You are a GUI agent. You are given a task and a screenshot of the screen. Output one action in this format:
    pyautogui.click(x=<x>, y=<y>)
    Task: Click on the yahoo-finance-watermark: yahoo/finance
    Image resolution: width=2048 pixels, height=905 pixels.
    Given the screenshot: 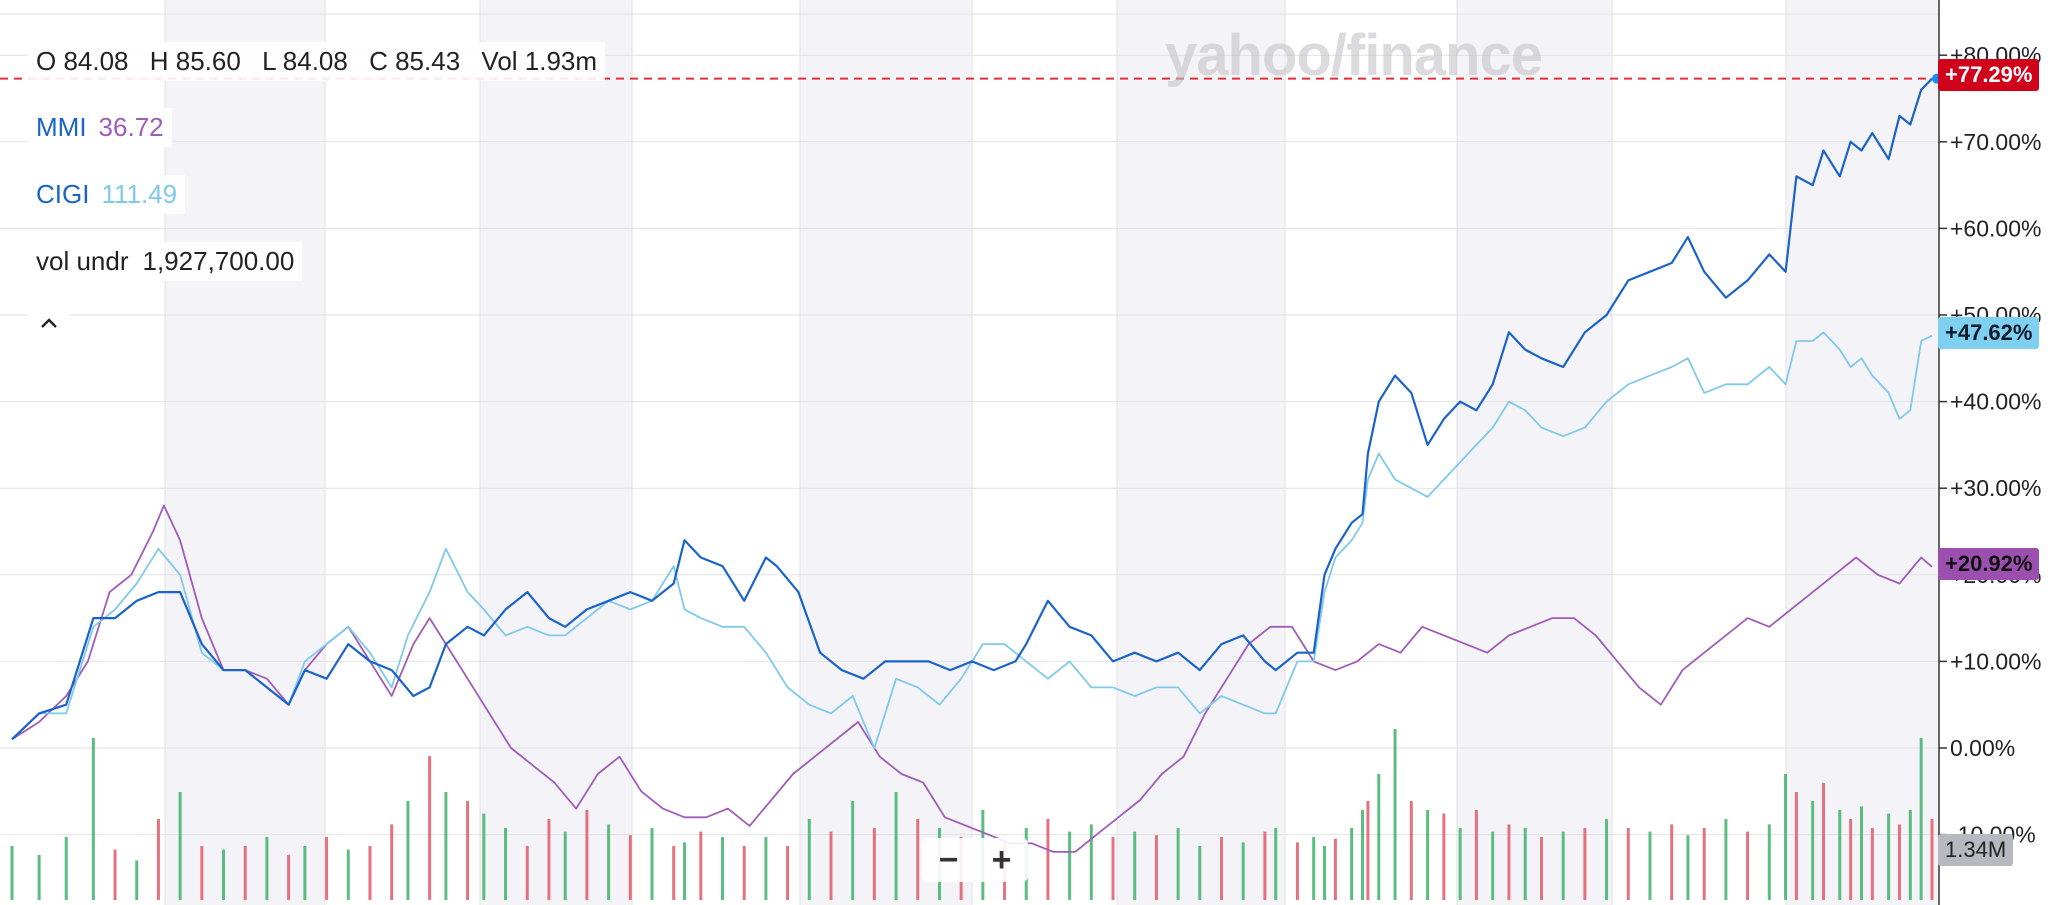 What is the action you would take?
    pyautogui.click(x=1354, y=55)
    